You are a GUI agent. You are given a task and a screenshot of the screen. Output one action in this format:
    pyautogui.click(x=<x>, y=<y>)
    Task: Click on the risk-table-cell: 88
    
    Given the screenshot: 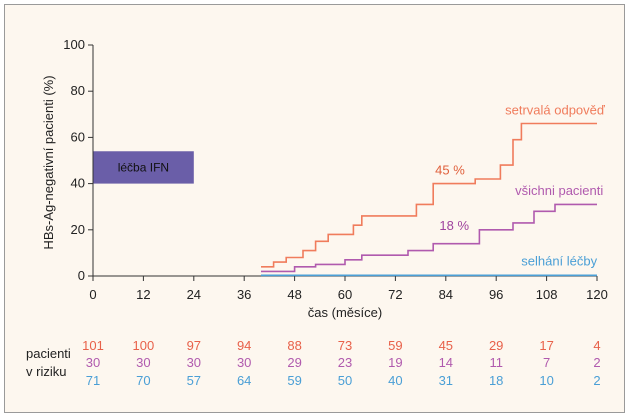 What is the action you would take?
    pyautogui.click(x=294, y=345)
    